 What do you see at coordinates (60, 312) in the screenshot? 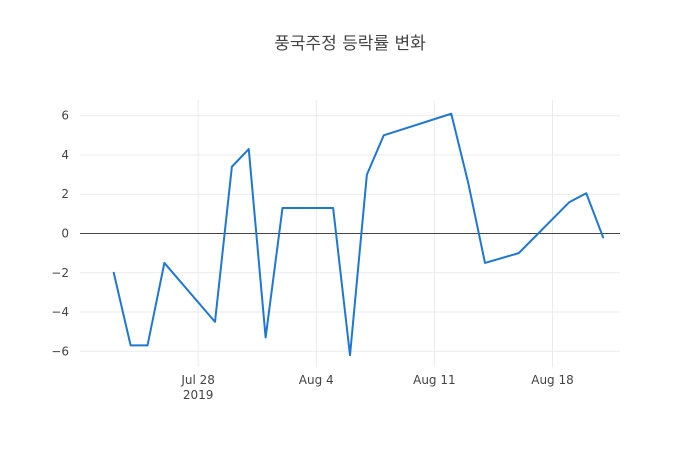
I see `y-tick-label: −4` at bounding box center [60, 312].